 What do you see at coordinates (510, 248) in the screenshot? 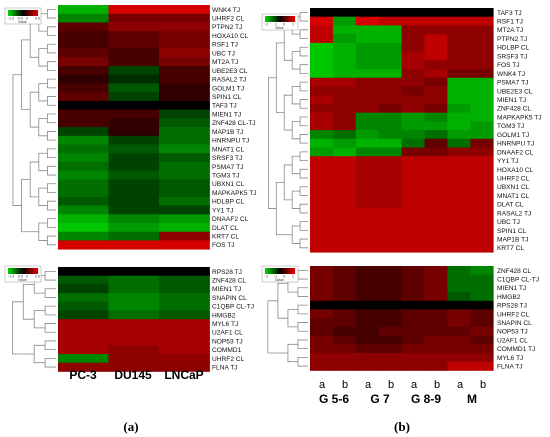
I see `b-top-row-label: KRT7 CL` at bounding box center [510, 248].